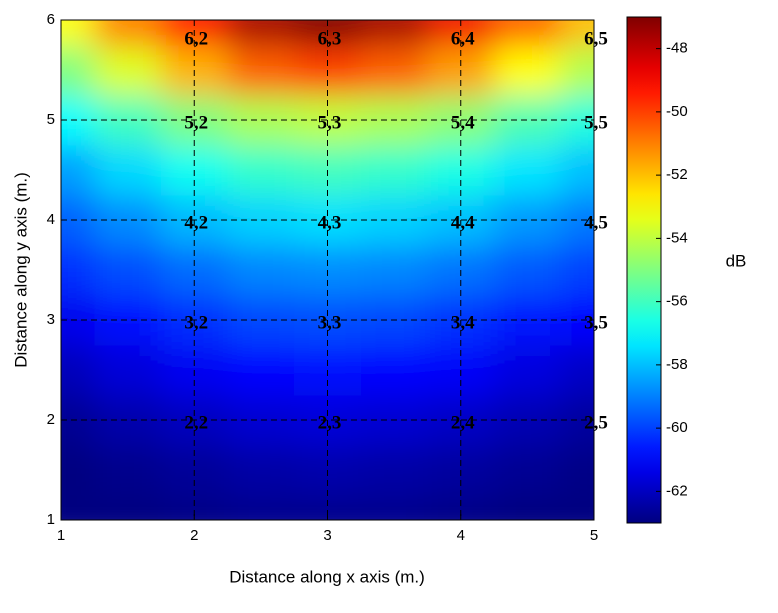 The height and width of the screenshot is (613, 778). What do you see at coordinates (644, 270) in the screenshot?
I see `colorbar` at bounding box center [644, 270].